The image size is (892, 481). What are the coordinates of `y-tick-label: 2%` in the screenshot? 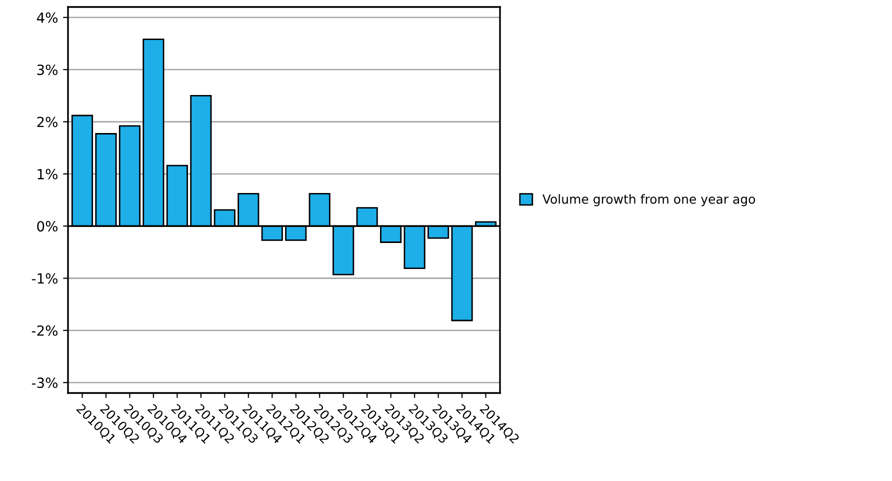 It's located at (47, 122).